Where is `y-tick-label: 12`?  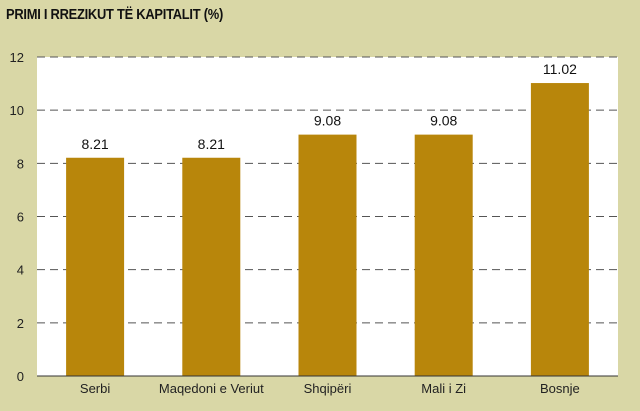
y-tick-label: 12 is located at coordinates (17, 57).